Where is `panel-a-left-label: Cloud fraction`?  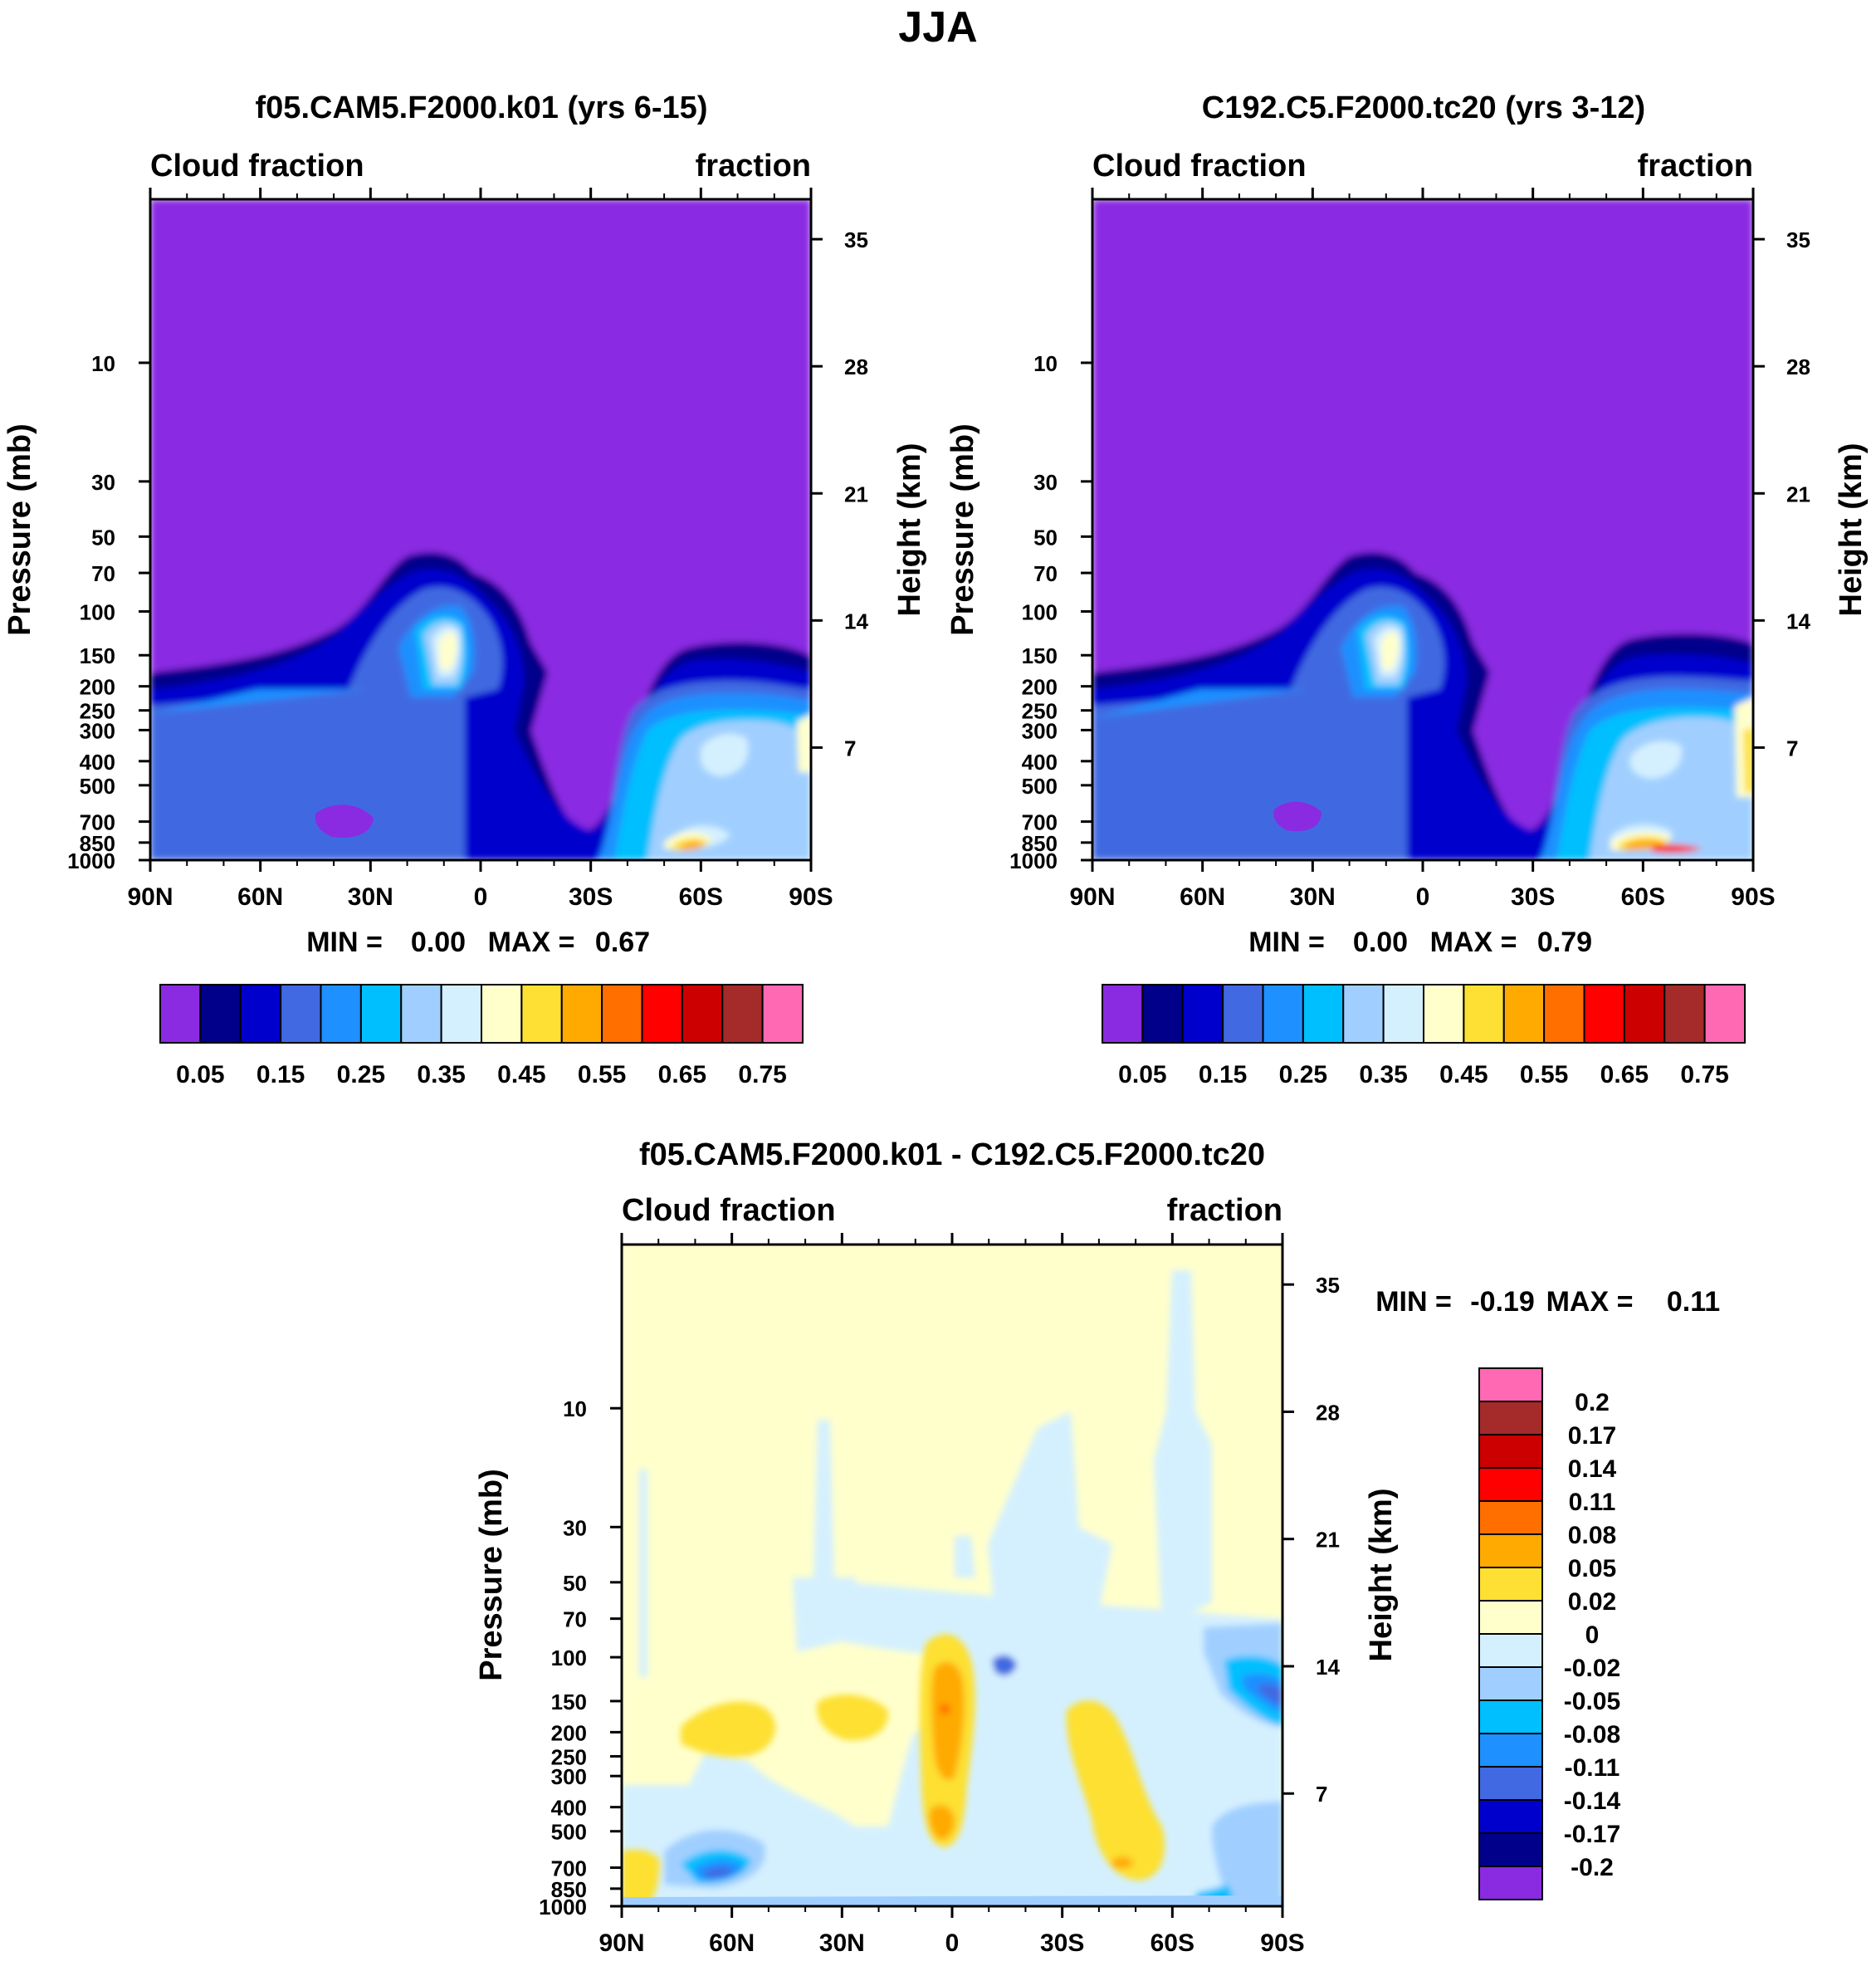 panel-a-left-label: Cloud fraction is located at coordinates (257, 166).